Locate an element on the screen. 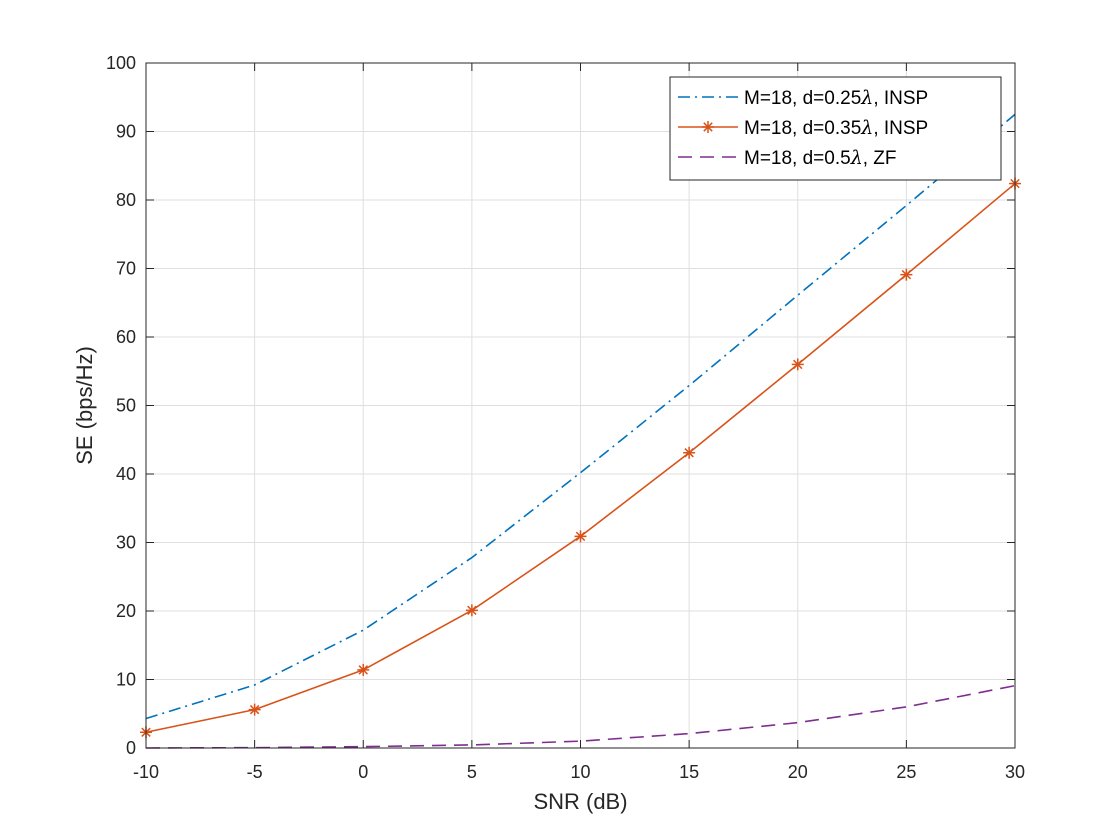 This screenshot has width=1120, height=840. x-tick-label: 25 is located at coordinates (906, 772).